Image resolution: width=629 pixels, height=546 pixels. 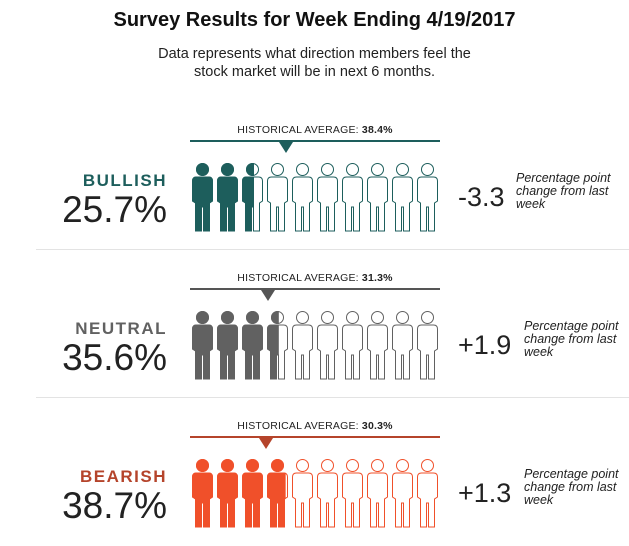 I want to click on change-value: +1.3, so click(x=485, y=493).